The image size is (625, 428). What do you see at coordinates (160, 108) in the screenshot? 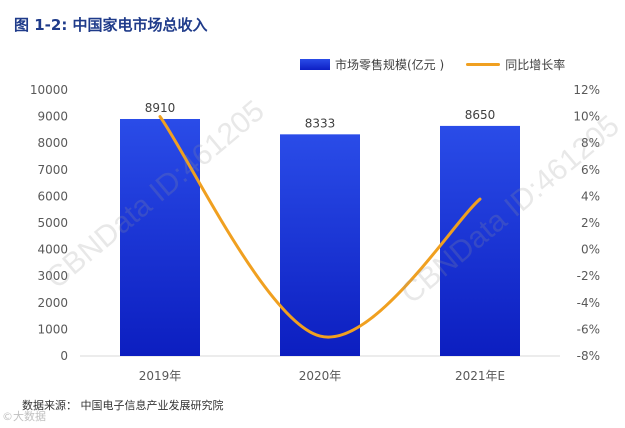
I see `bar-data-label: 8910` at bounding box center [160, 108].